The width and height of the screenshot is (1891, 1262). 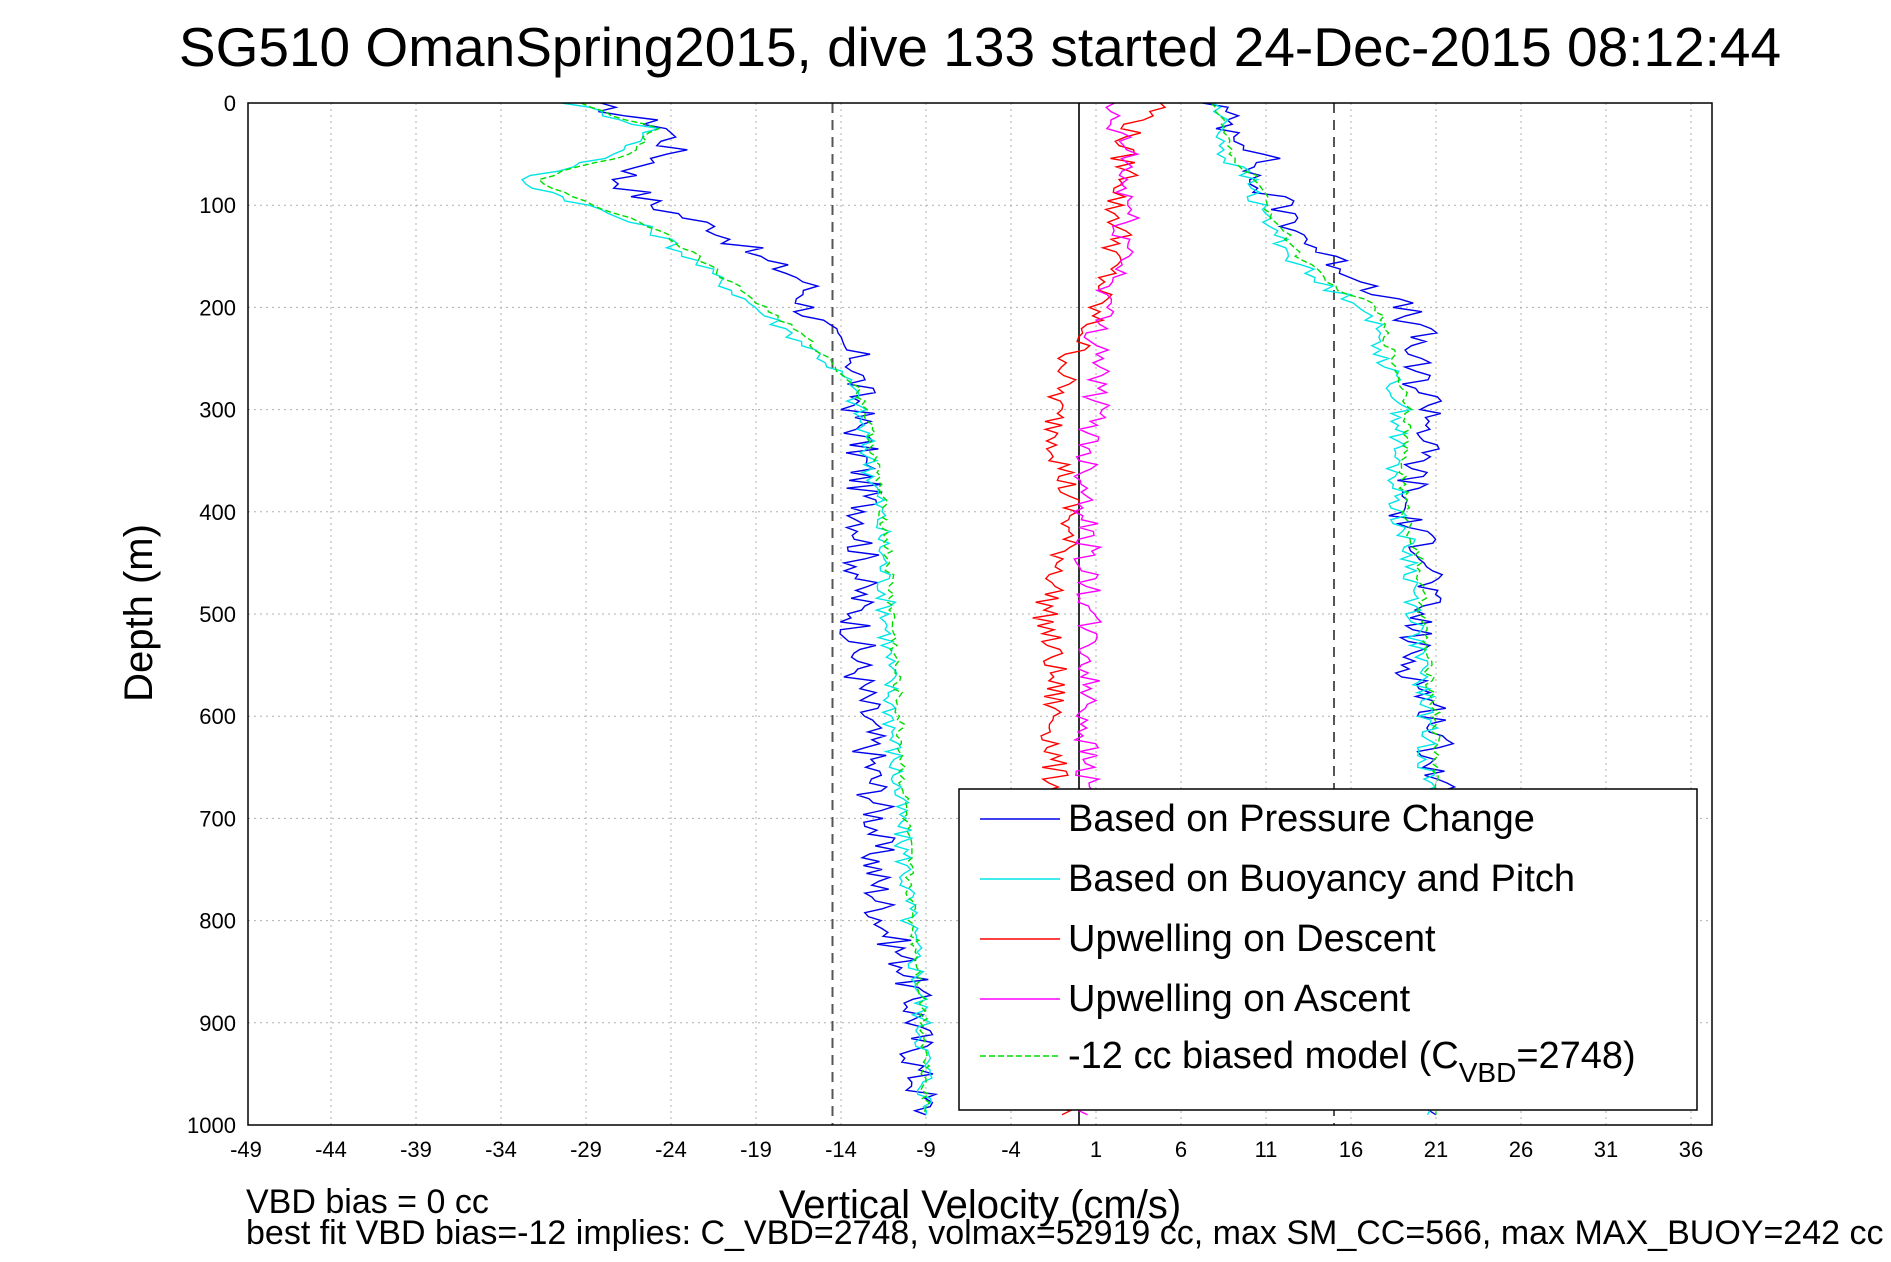 I want to click on y-axis-label: Depth (m), so click(x=139, y=613).